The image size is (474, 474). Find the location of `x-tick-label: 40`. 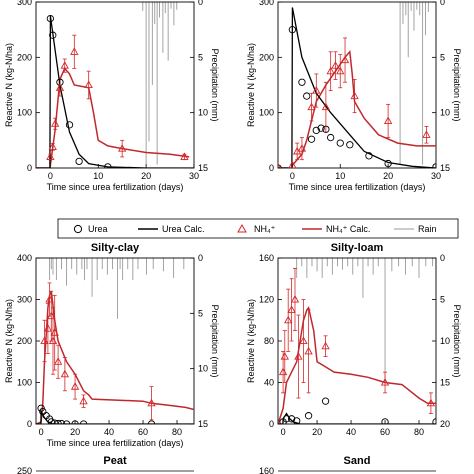

x-tick-label: 40 is located at coordinates (109, 432).